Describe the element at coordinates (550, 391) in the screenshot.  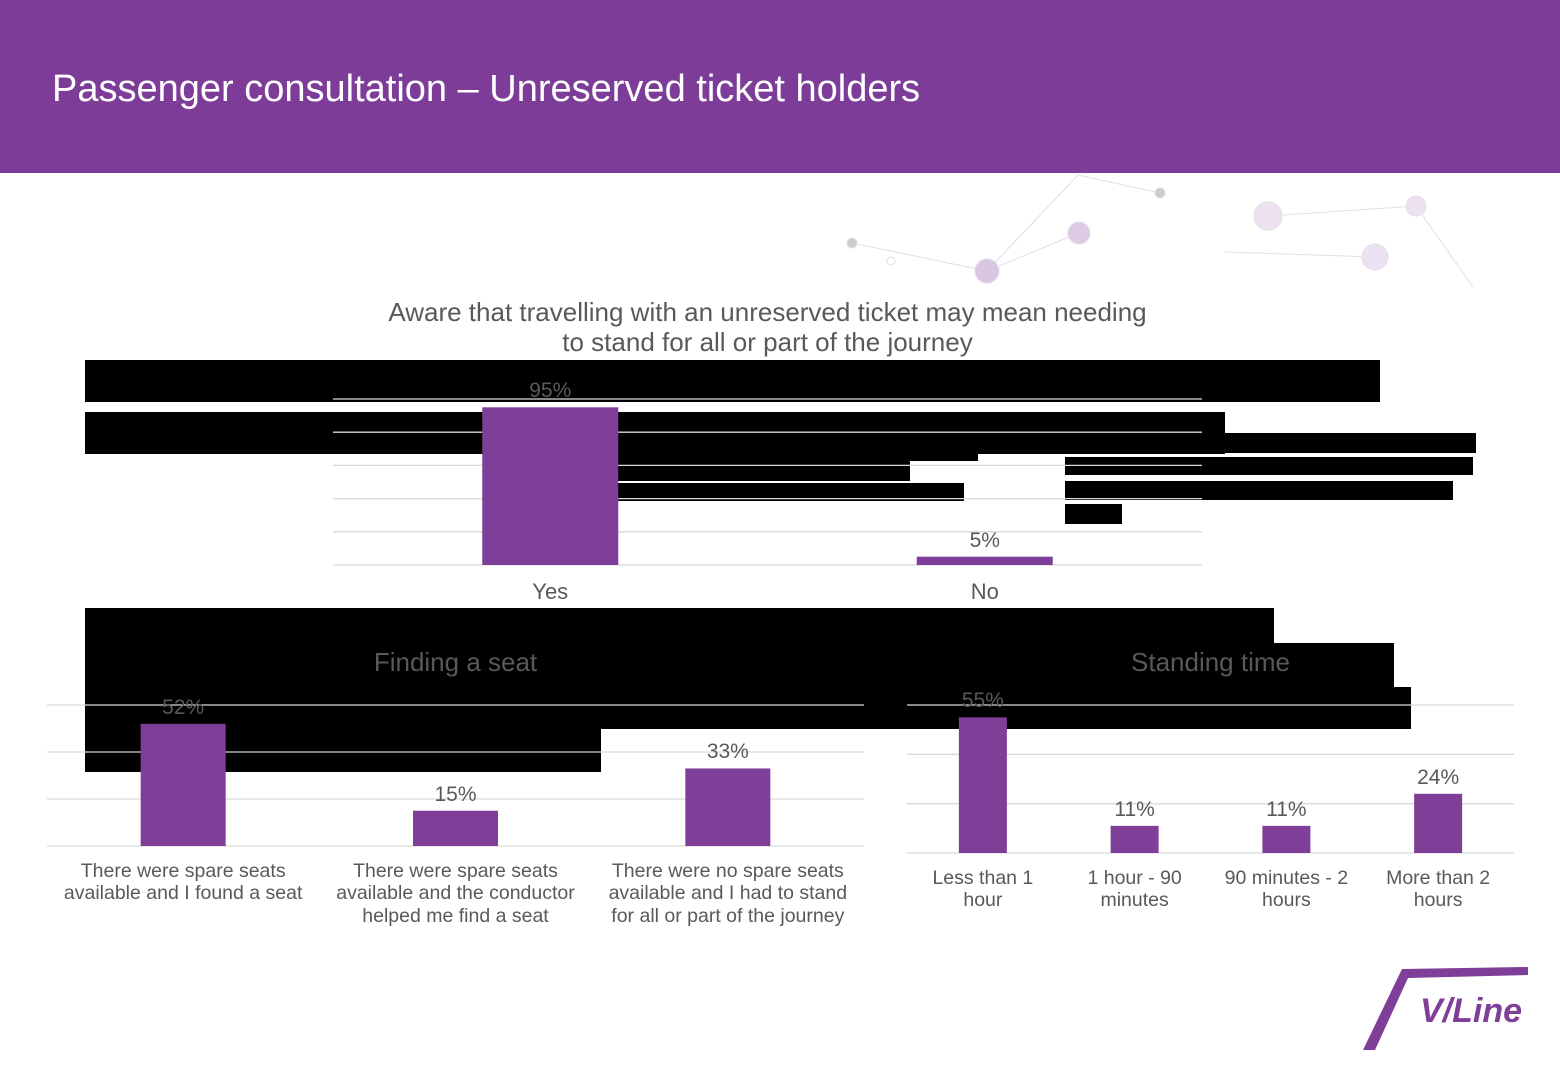
I see `value-label: 95%` at that location.